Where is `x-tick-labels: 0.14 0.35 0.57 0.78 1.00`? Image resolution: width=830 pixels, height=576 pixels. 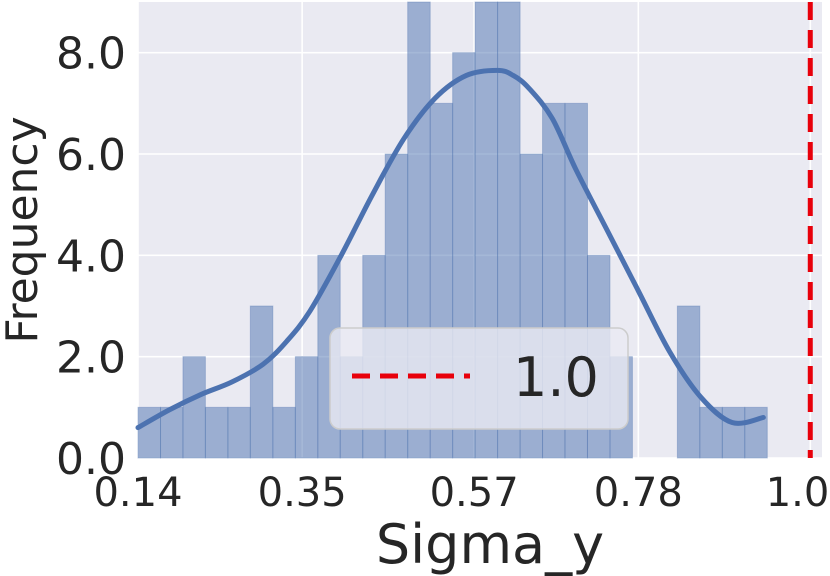 x-tick-labels: 0.14 0.35 0.57 0.78 1.00 is located at coordinates (461, 493).